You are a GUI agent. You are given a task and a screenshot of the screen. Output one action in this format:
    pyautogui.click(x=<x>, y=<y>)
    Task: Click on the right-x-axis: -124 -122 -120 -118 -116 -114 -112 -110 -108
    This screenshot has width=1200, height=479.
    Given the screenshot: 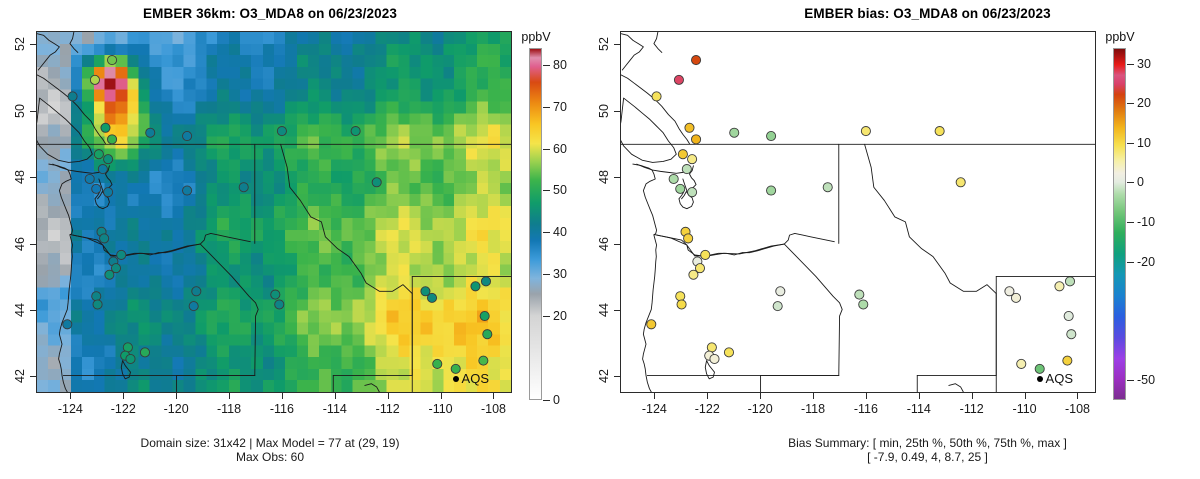 What is the action you would take?
    pyautogui.click(x=858, y=406)
    